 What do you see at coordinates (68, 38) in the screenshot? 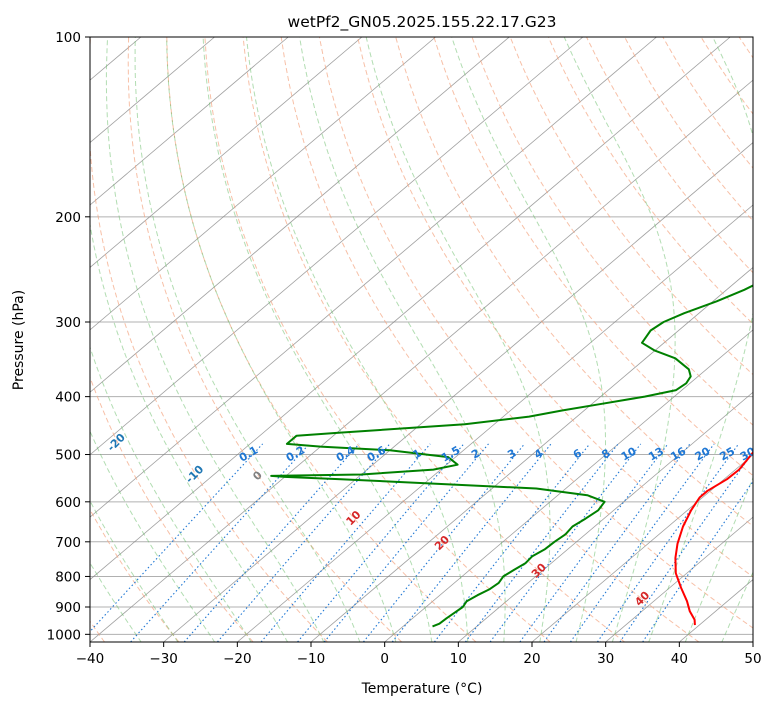
I see `y-tick-label: 100` at bounding box center [68, 38].